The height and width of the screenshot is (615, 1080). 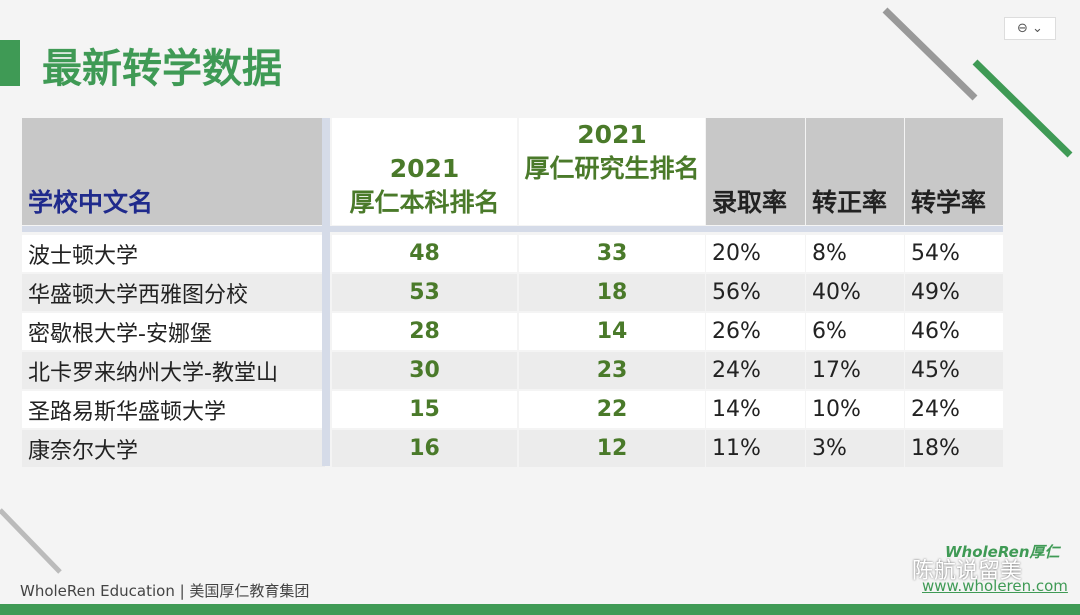 What do you see at coordinates (755, 292) in the screenshot?
I see `table-cell: 56%` at bounding box center [755, 292].